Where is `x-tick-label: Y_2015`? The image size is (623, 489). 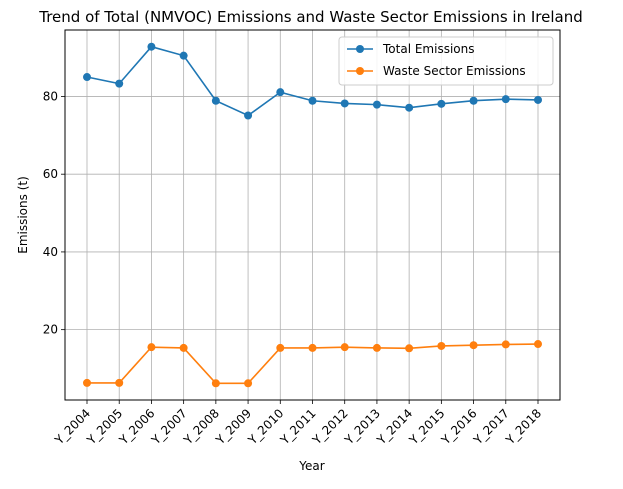 x-tick-label: Y_2015 is located at coordinates (427, 427).